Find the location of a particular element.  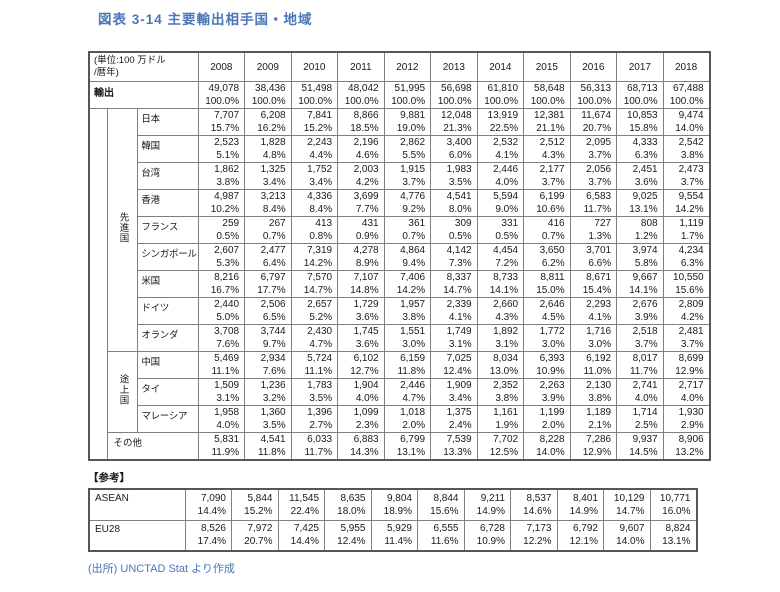

data-cell: 1,892 3.1% is located at coordinates (500, 338).